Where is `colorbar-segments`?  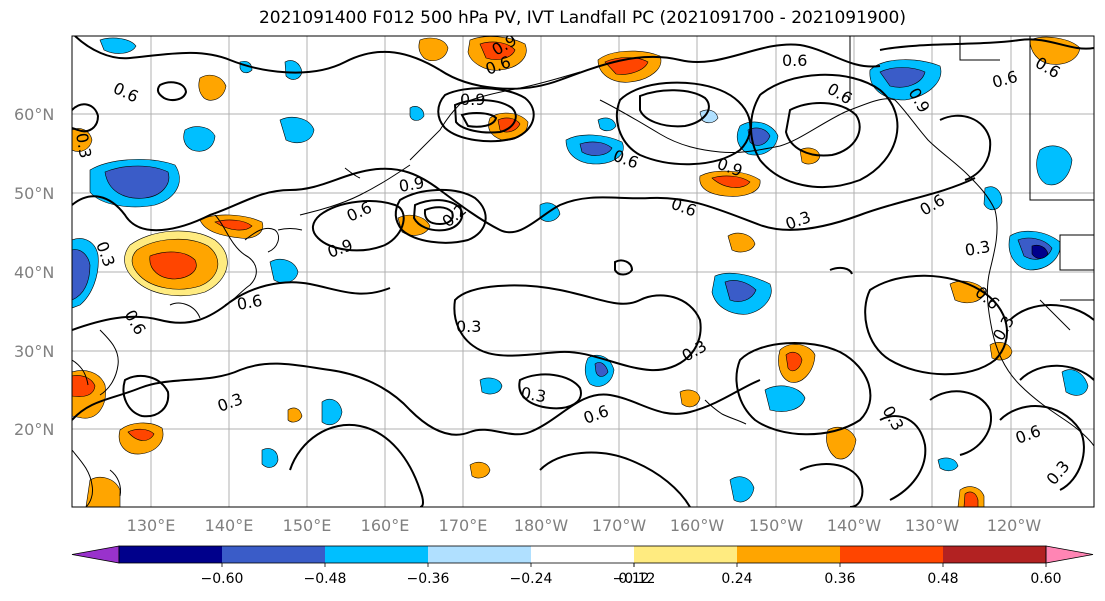 colorbar-segments is located at coordinates (582, 554).